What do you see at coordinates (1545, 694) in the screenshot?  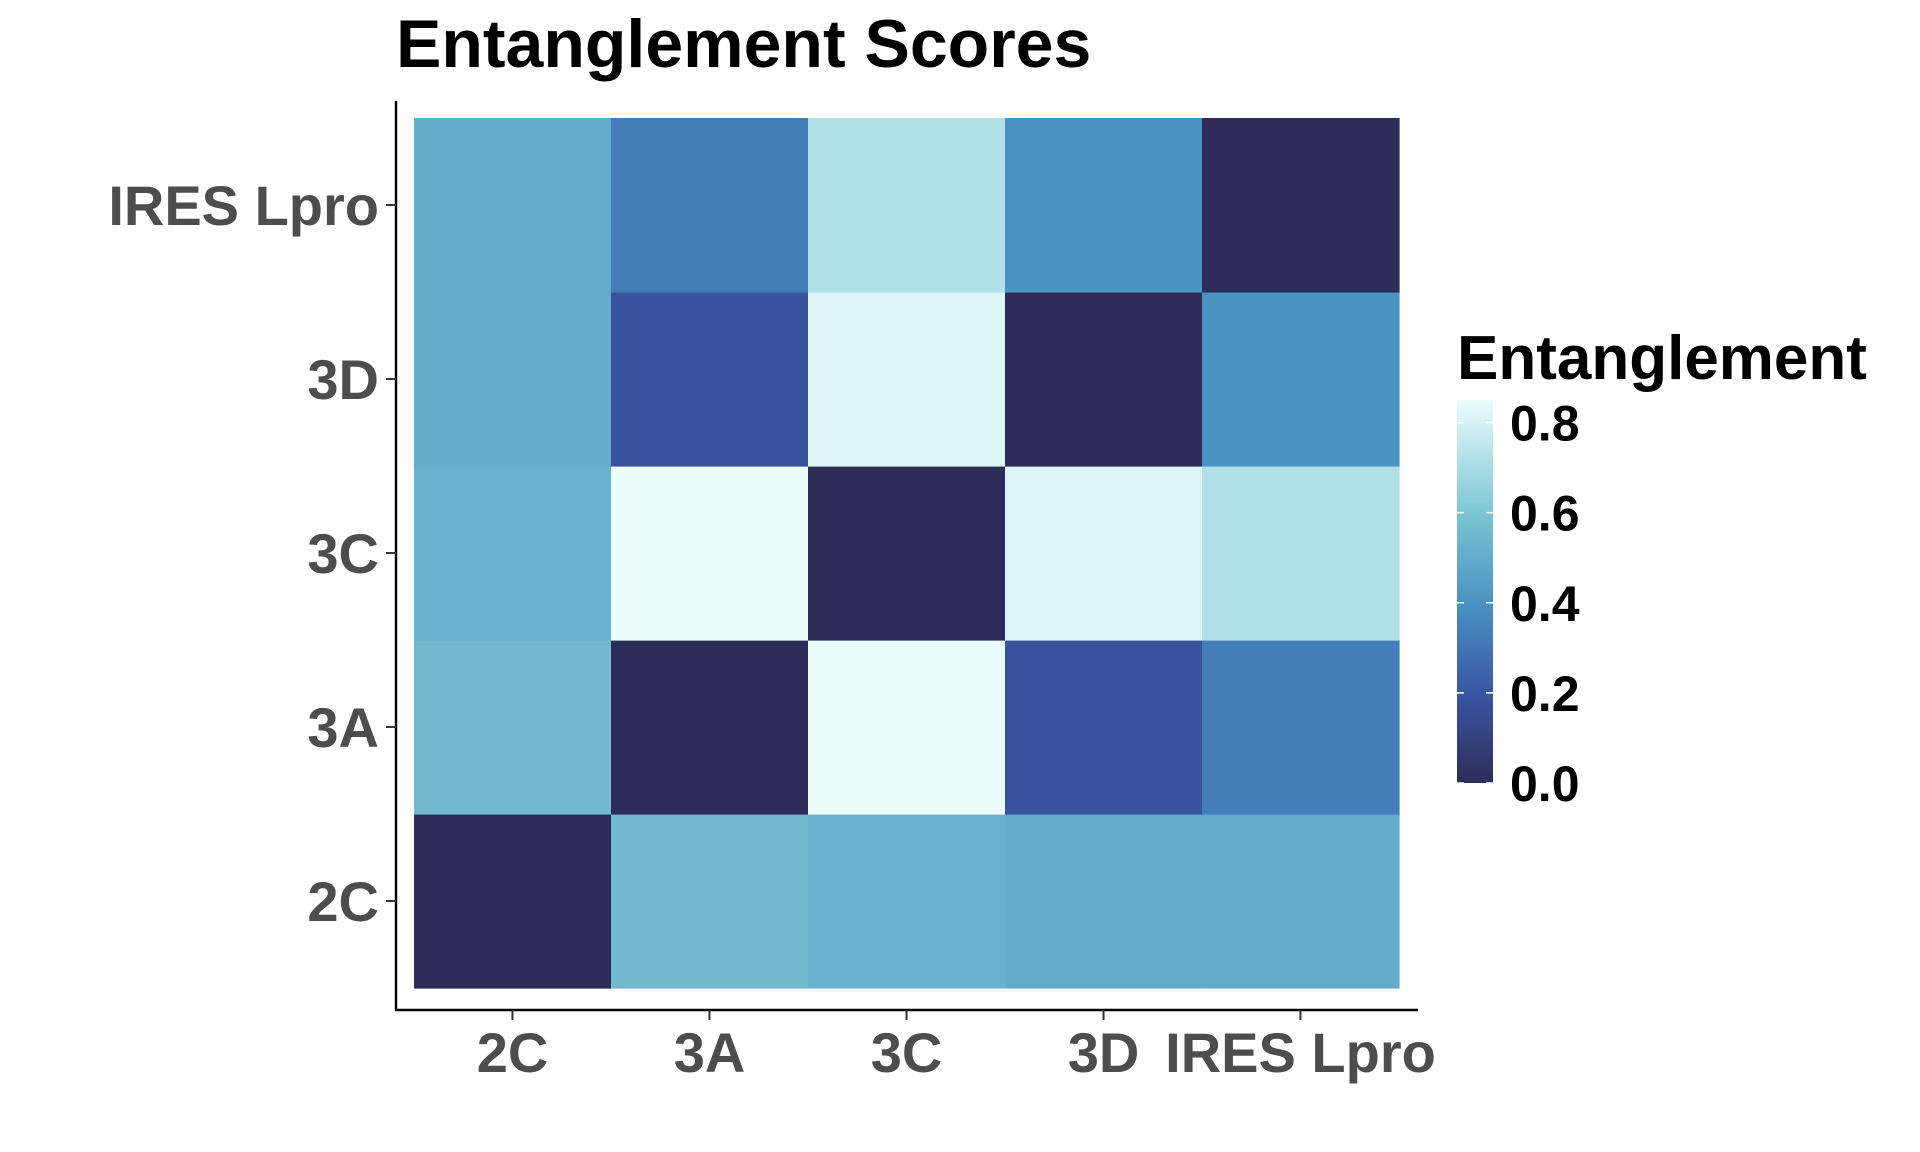 I see `legend-tick-label: 0.2` at bounding box center [1545, 694].